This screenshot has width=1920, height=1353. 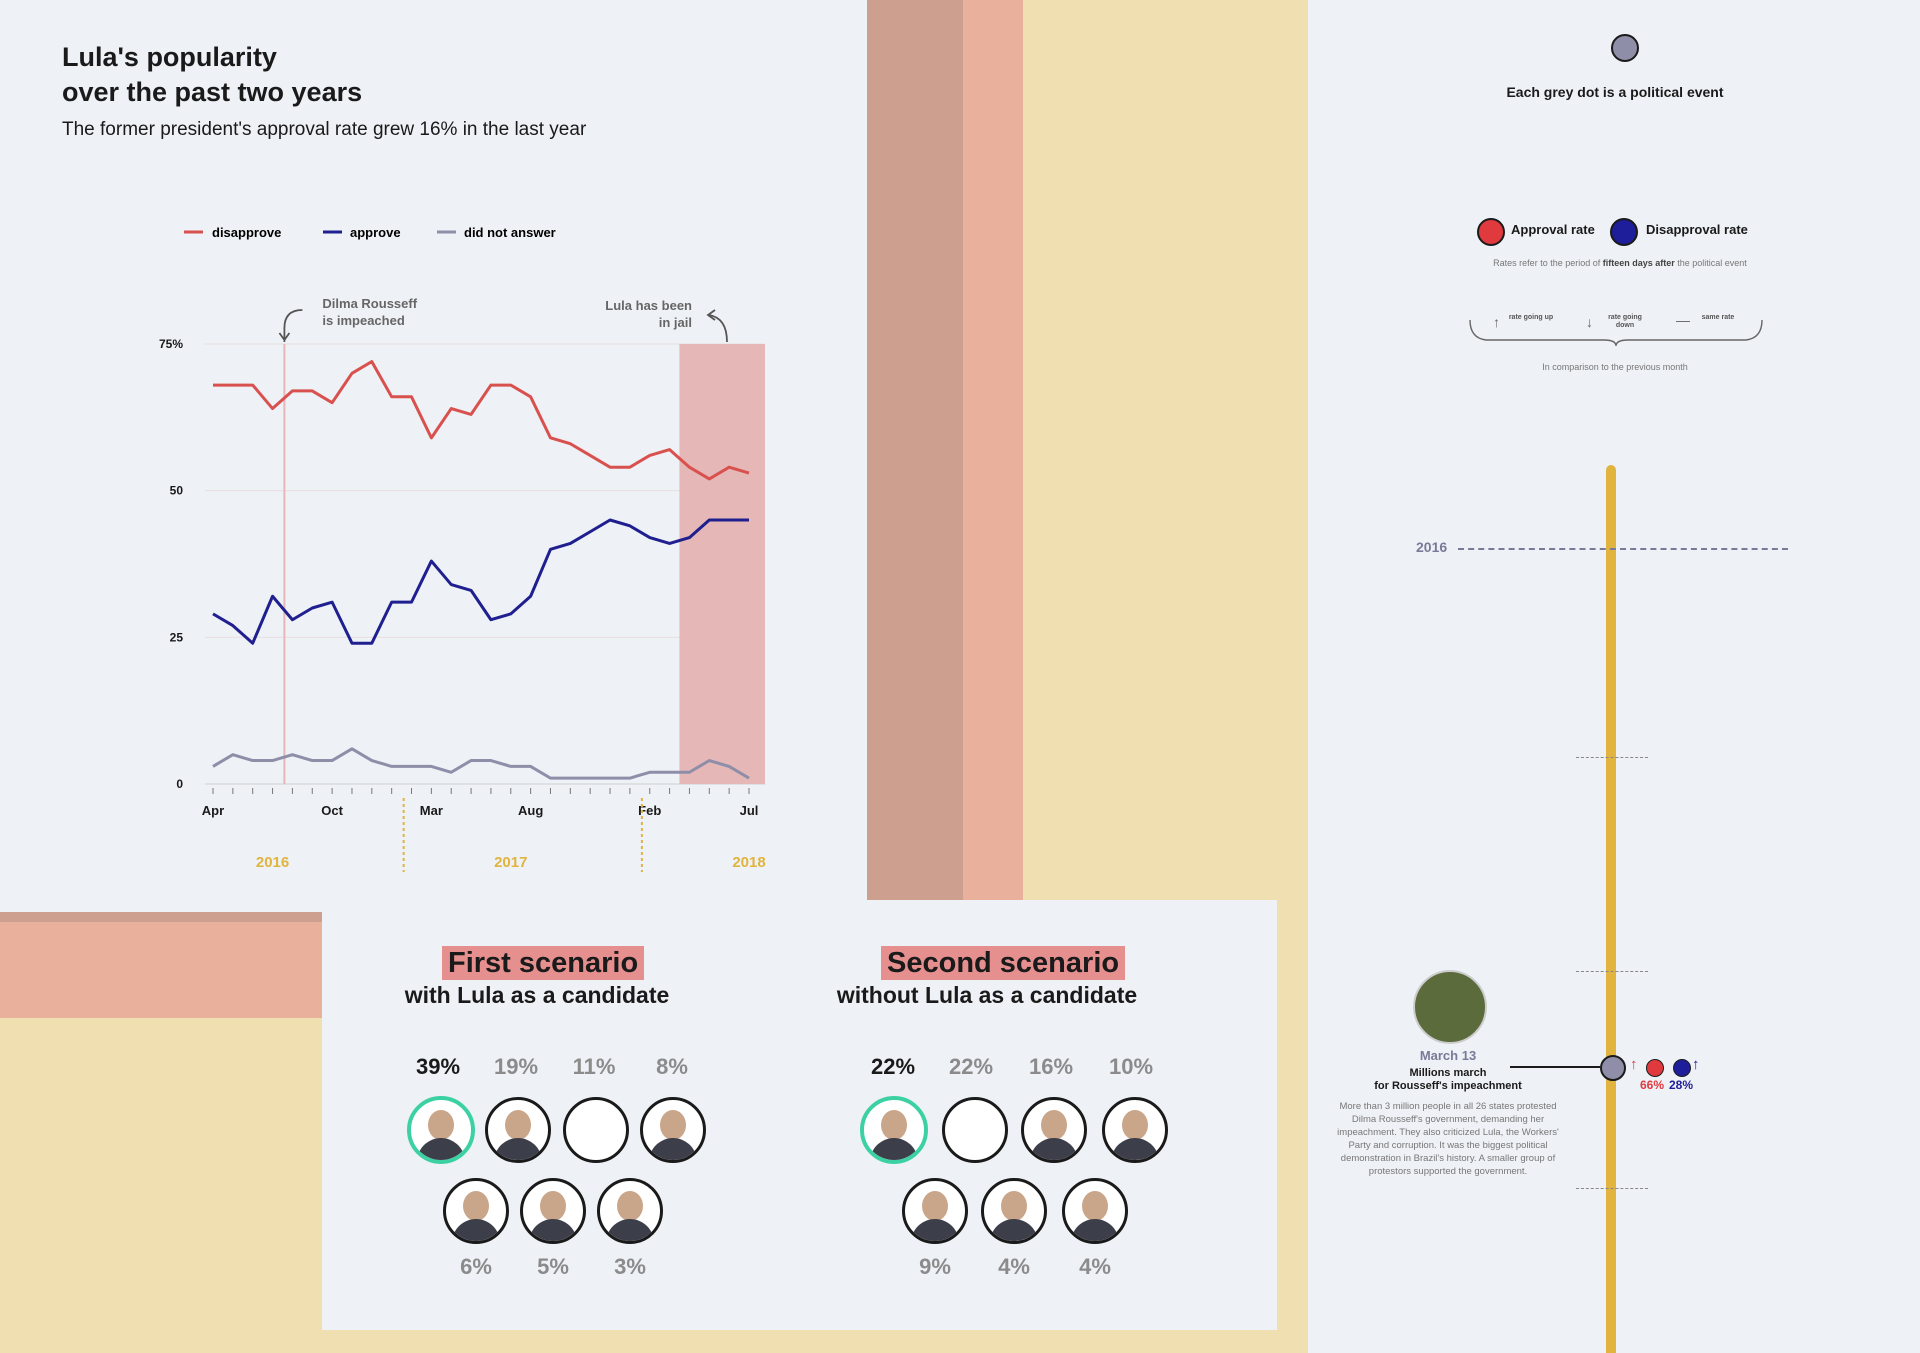 What do you see at coordinates (1131, 1066) in the screenshot?
I see `second-scenario-pct-4: 10%` at bounding box center [1131, 1066].